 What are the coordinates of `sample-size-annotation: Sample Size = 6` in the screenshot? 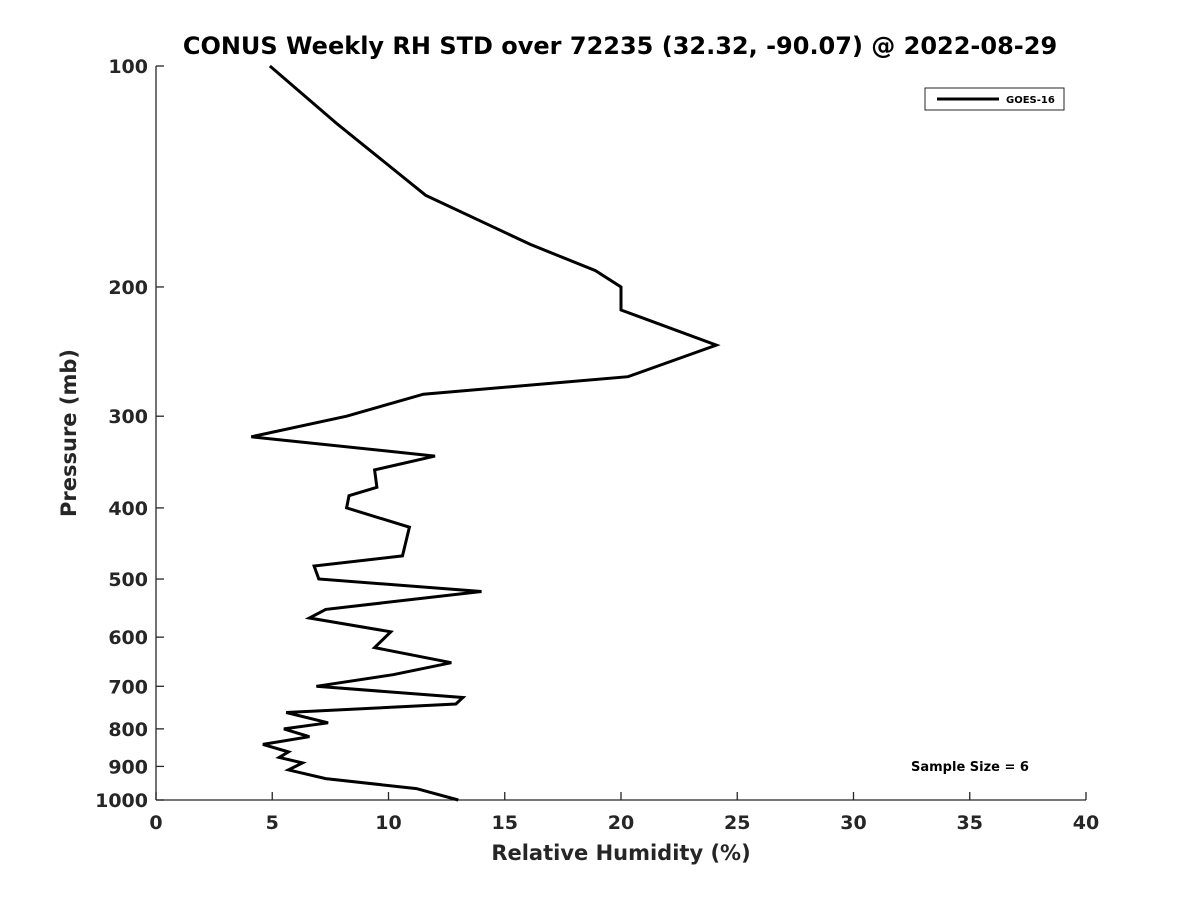 It's located at (970, 767).